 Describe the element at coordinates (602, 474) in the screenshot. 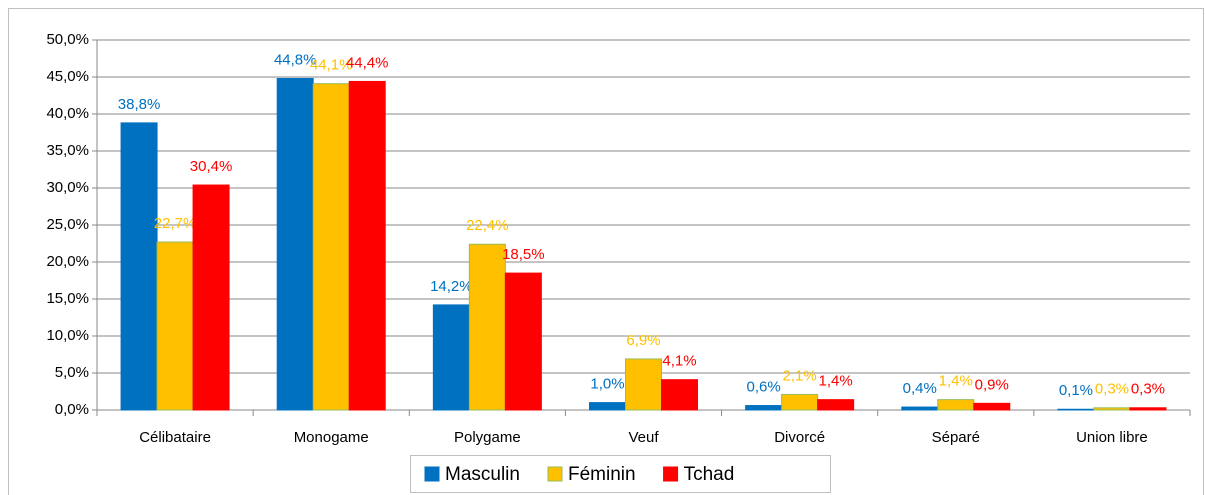

I see `legend-label: Féminin` at that location.